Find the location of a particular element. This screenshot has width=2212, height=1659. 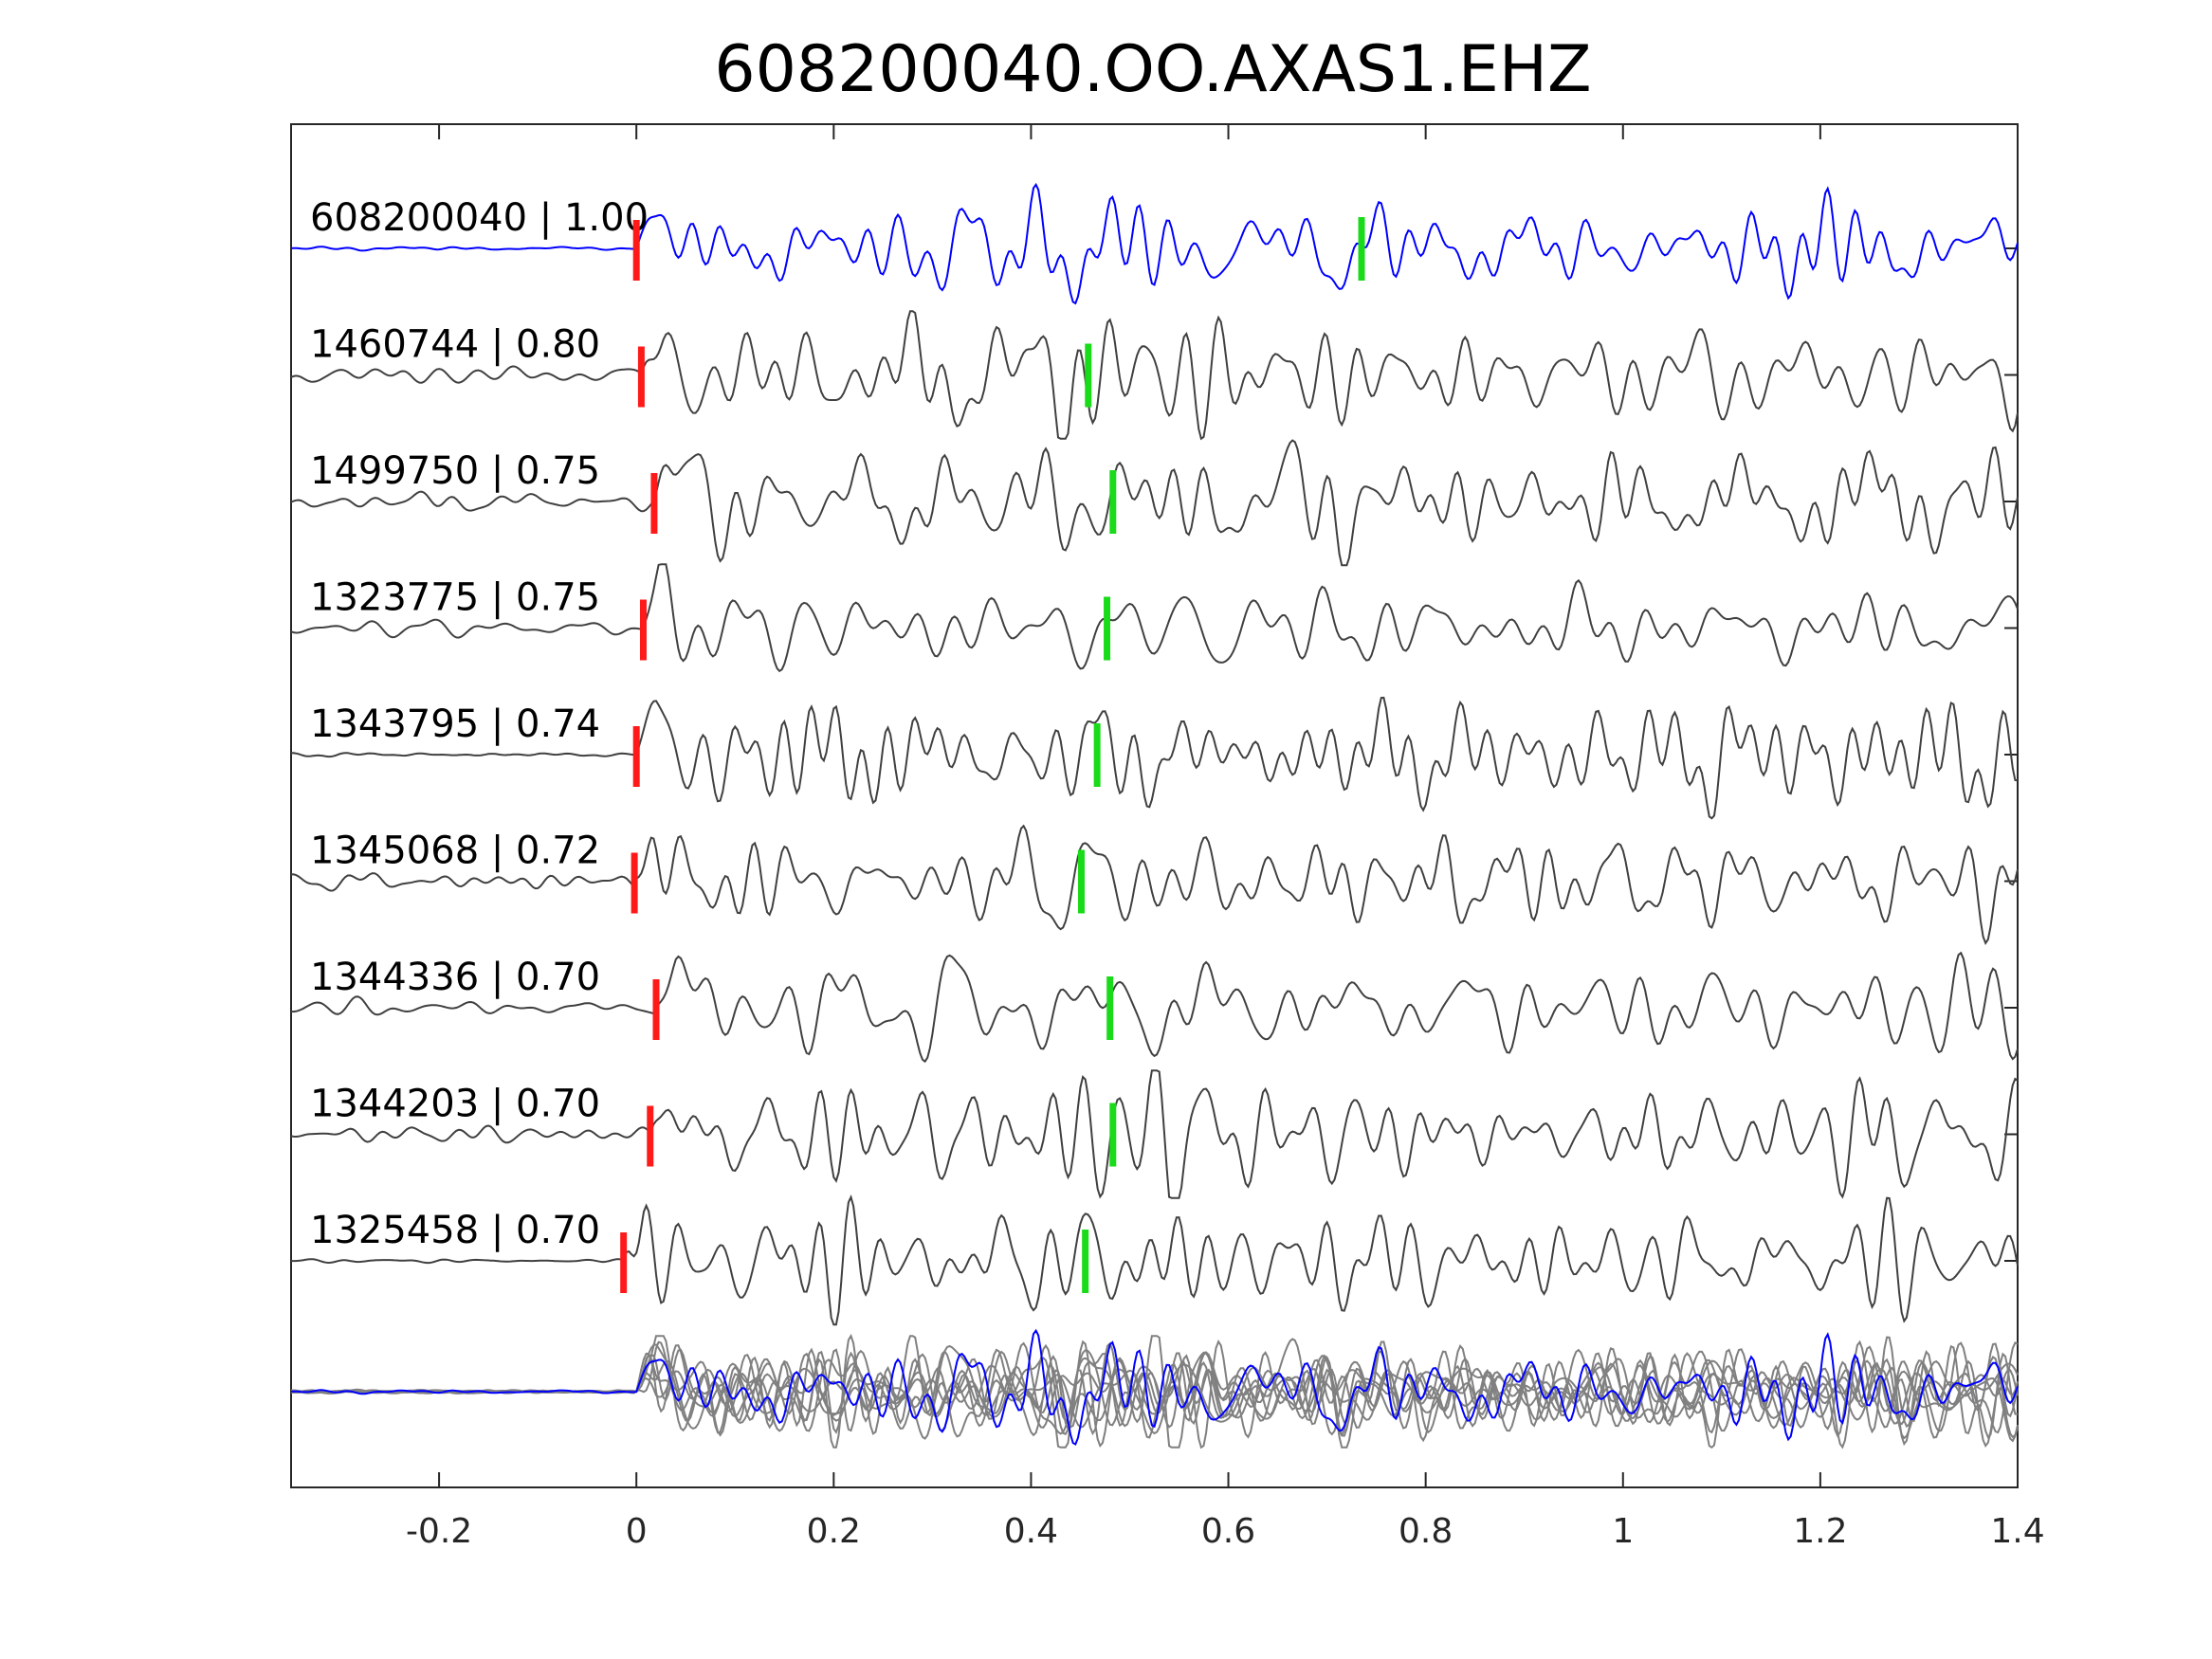

x-tick-label: 1 is located at coordinates (1623, 1531).